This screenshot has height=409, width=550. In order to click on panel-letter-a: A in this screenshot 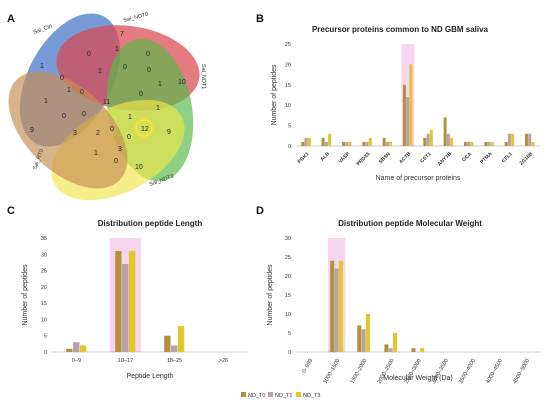, I will do `click(11, 19)`.